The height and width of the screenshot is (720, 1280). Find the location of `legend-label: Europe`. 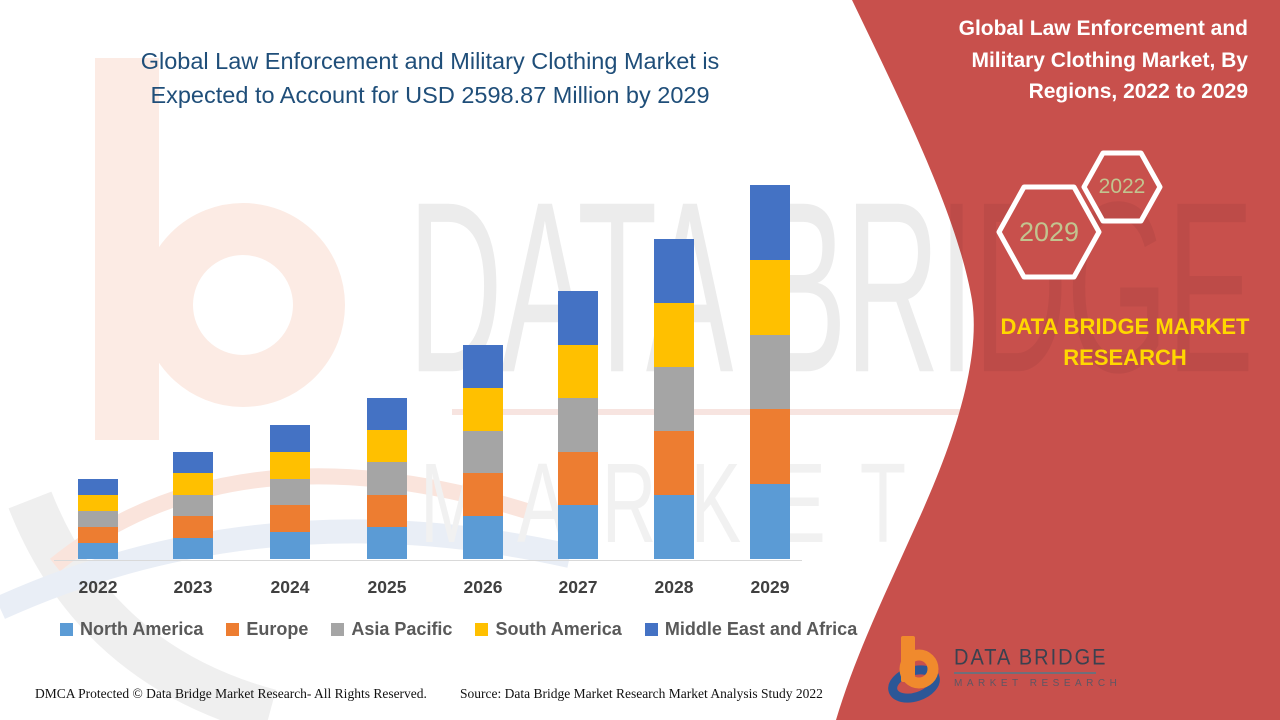

legend-label: Europe is located at coordinates (277, 629).